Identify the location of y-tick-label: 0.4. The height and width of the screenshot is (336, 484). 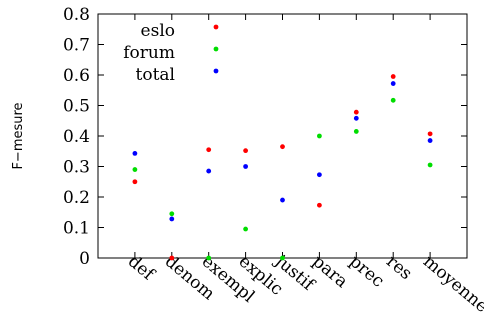
(76, 137).